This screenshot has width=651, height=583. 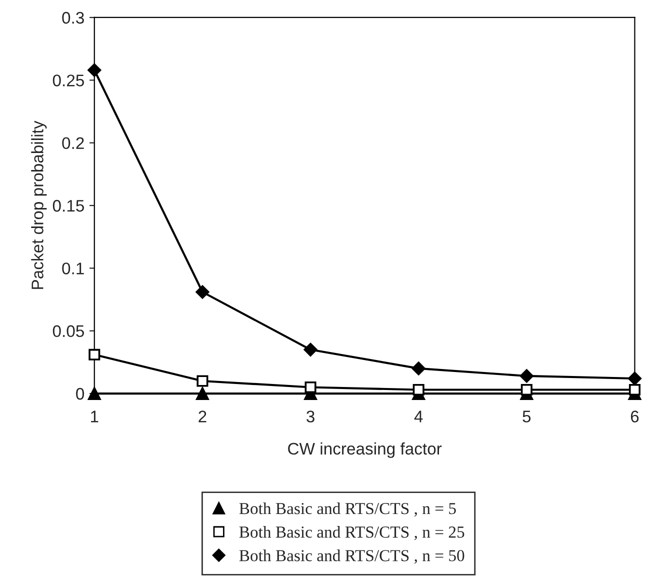 What do you see at coordinates (73, 18) in the screenshot?
I see `y-tick-label: 0.3` at bounding box center [73, 18].